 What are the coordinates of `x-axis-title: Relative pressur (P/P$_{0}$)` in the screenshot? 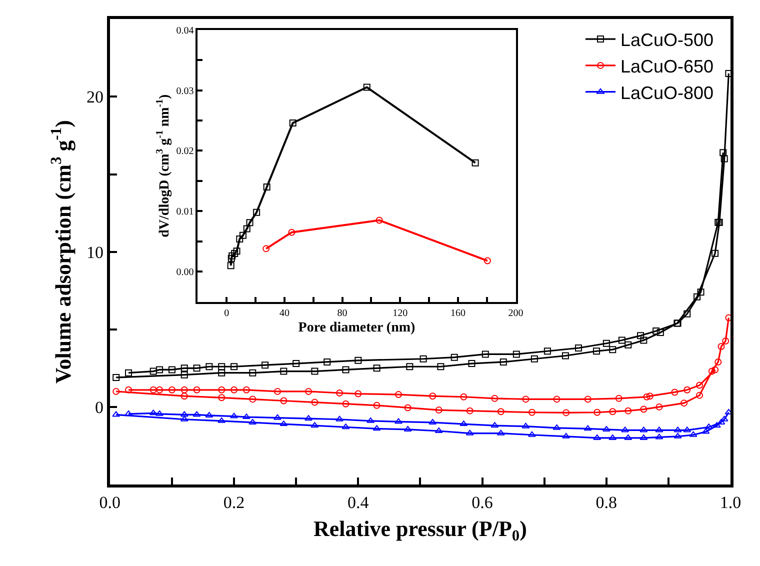 It's located at (420, 530).